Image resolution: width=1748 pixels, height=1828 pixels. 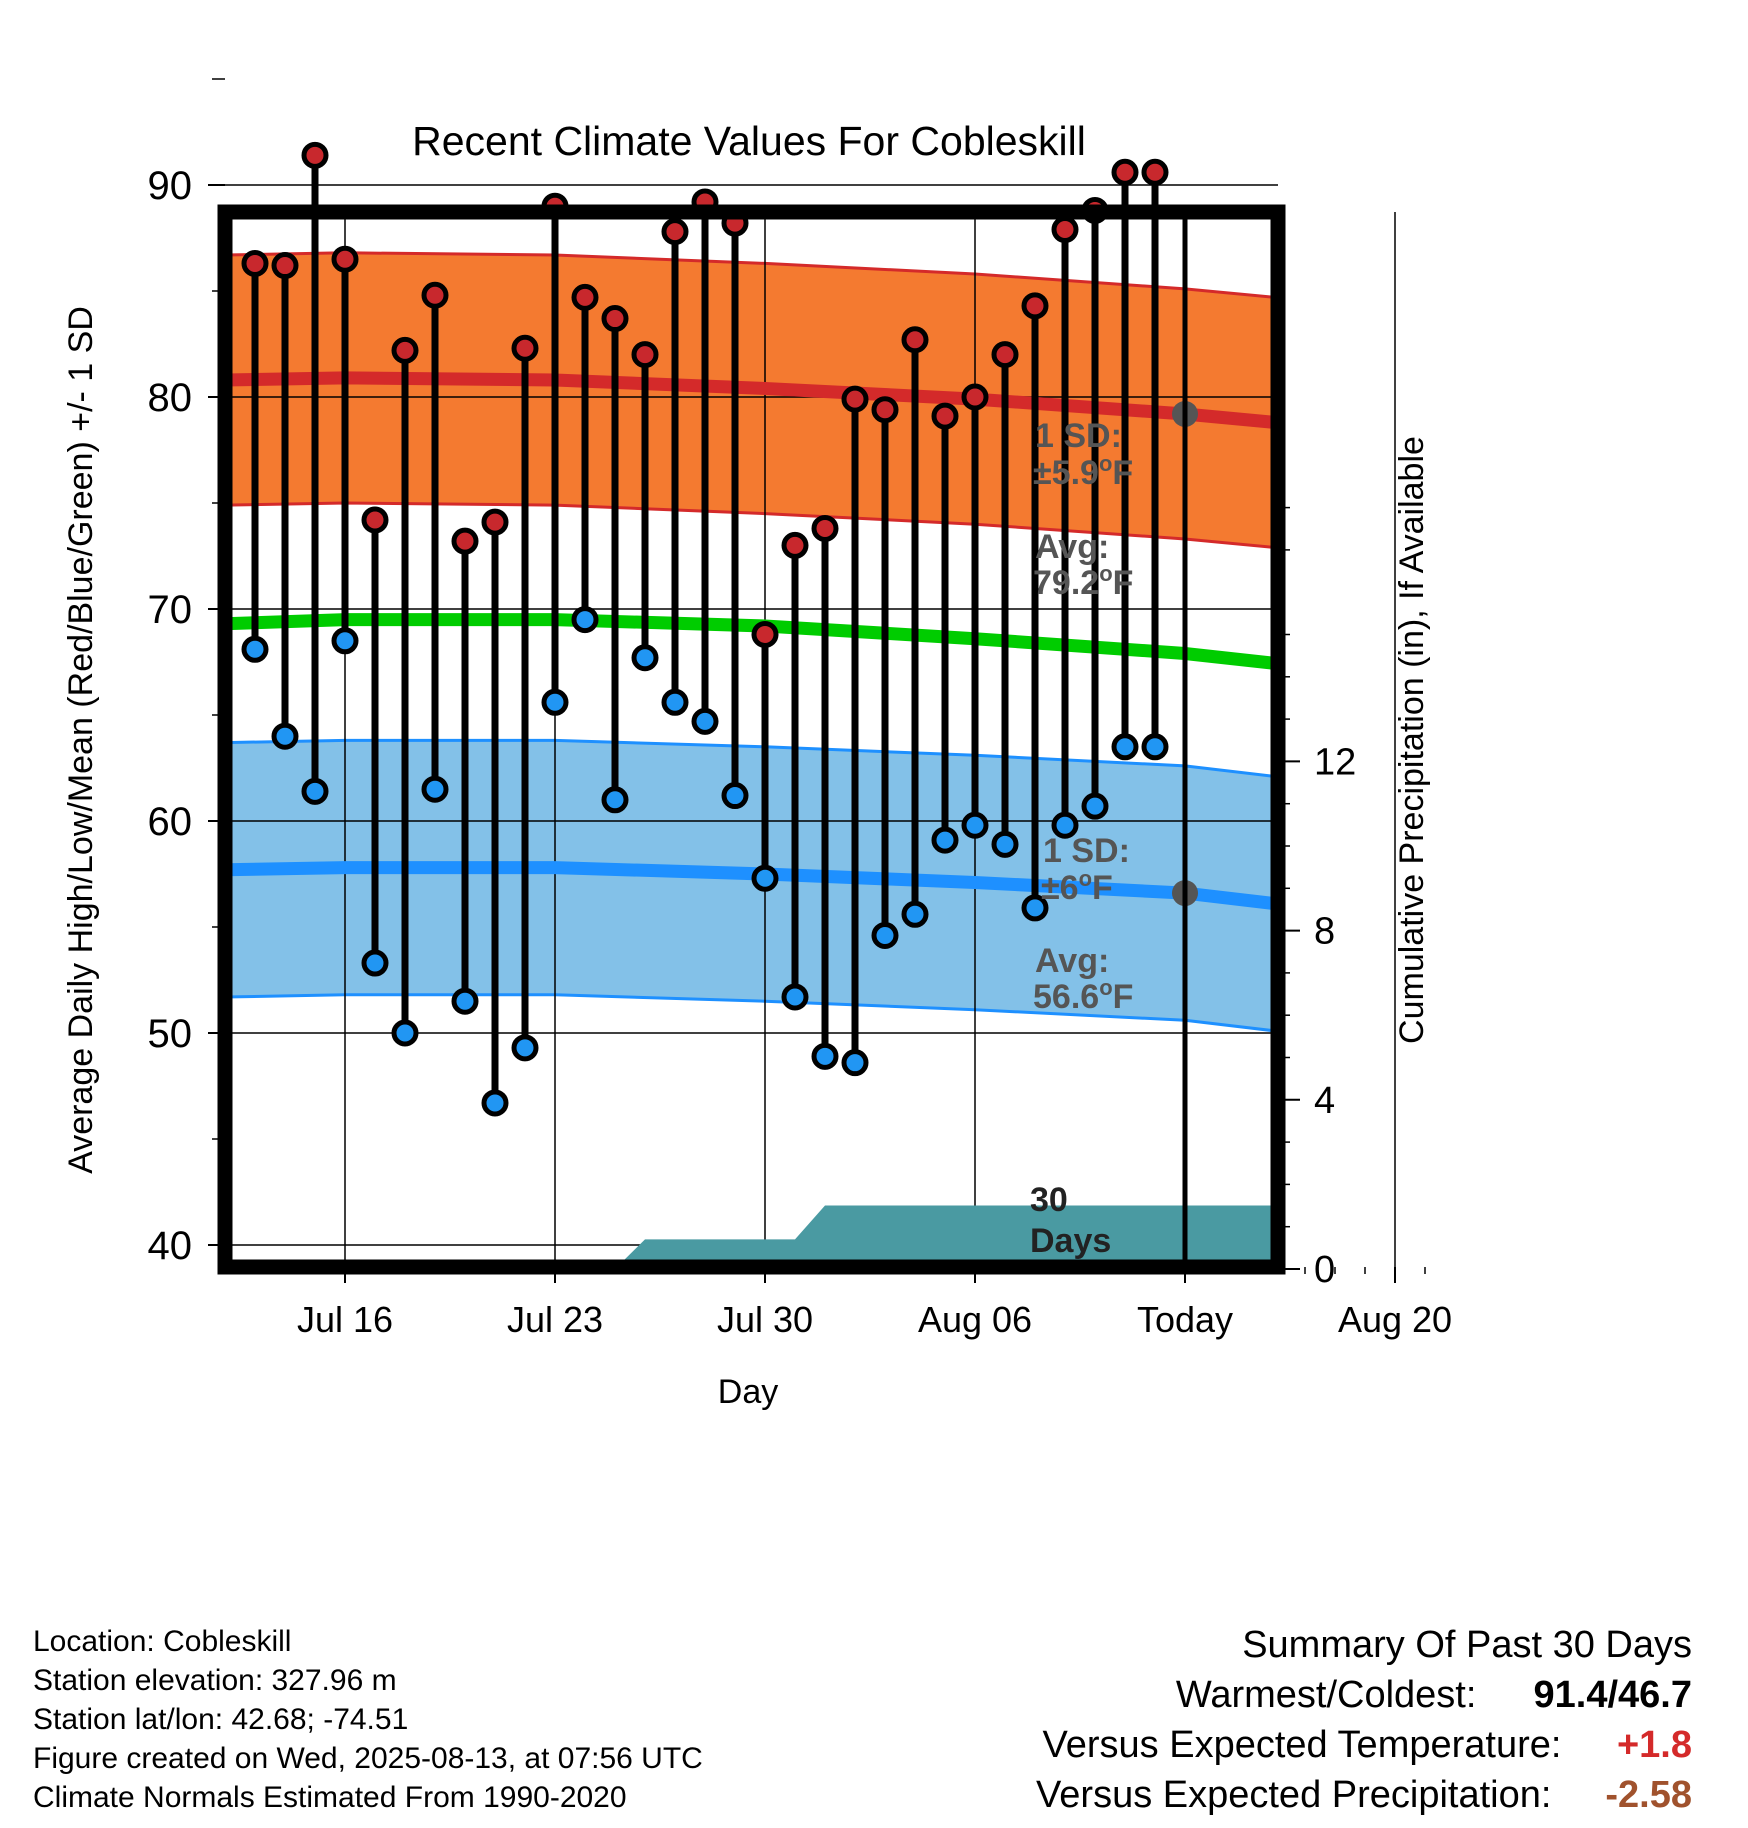 What do you see at coordinates (1072, 961) in the screenshot?
I see `low-avg-label: Avg:` at bounding box center [1072, 961].